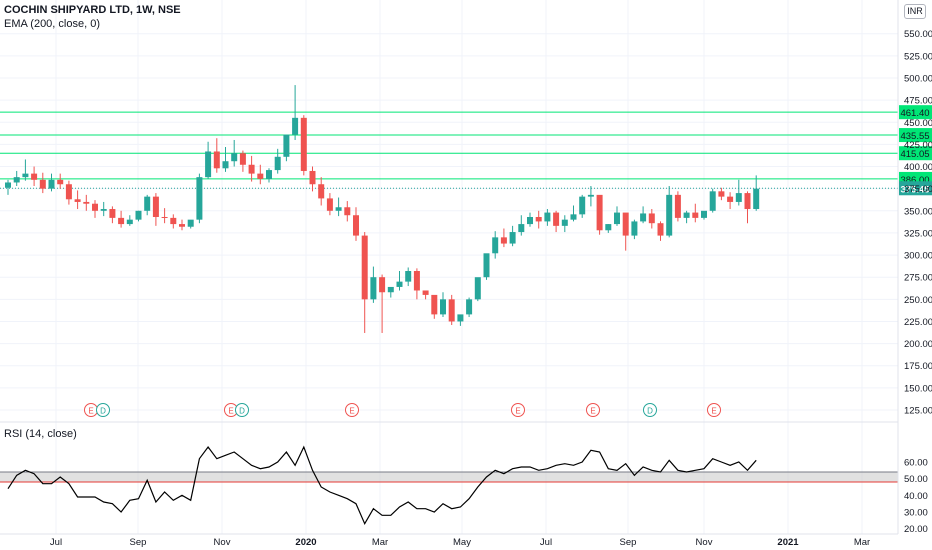 This screenshot has height=550, width=932. What do you see at coordinates (918, 388) in the screenshot?
I see `price-tick-label: 150.00` at bounding box center [918, 388].